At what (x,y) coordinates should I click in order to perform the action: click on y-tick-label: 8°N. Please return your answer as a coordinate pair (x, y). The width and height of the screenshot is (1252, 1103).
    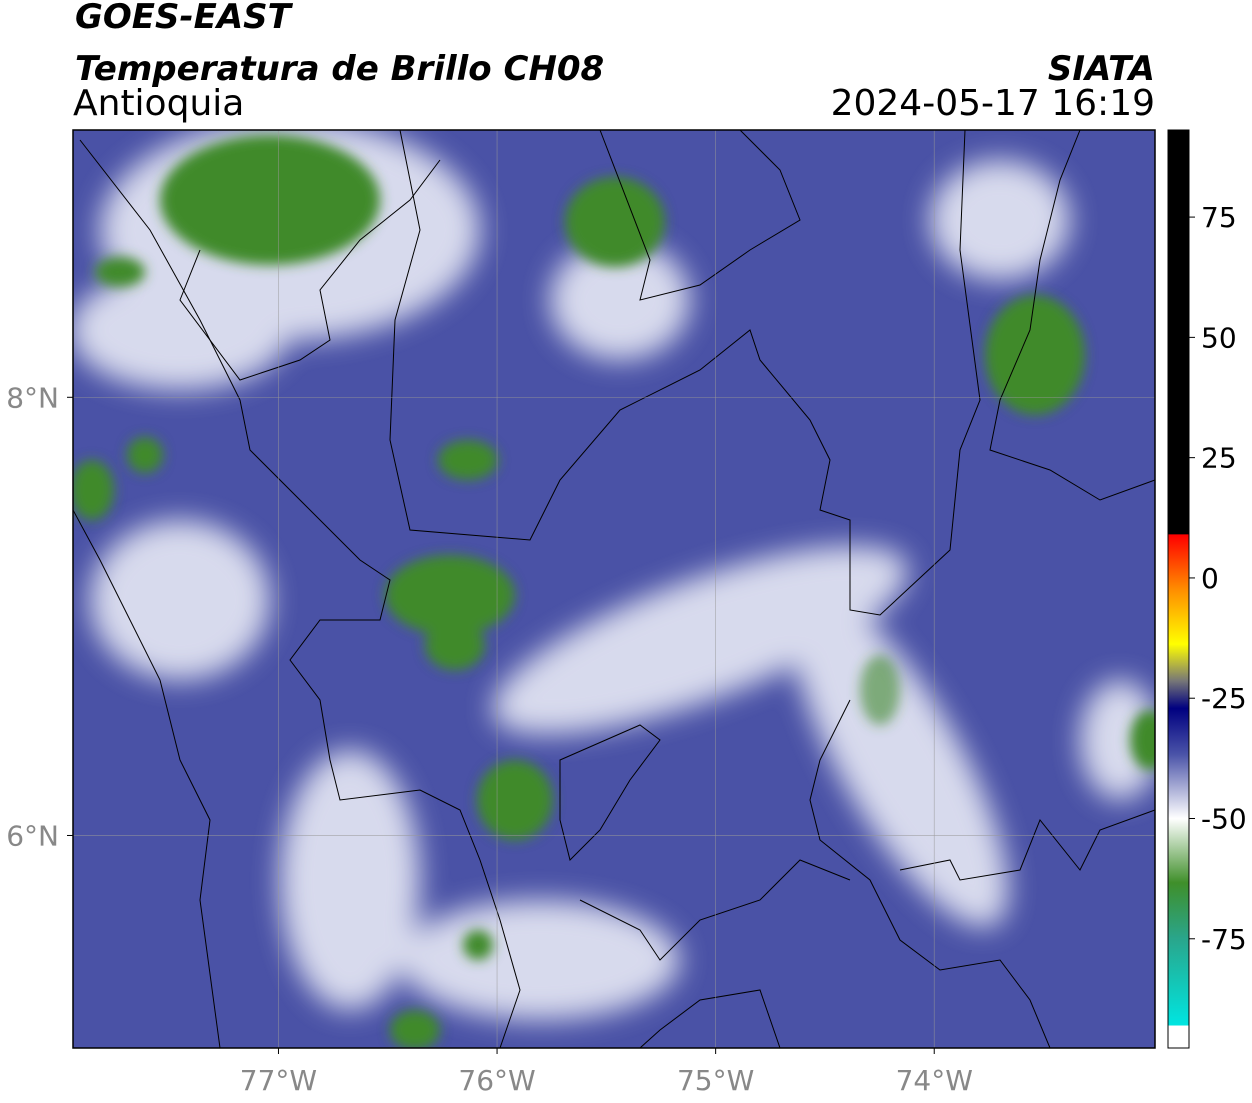
    Looking at the image, I should click on (32, 397).